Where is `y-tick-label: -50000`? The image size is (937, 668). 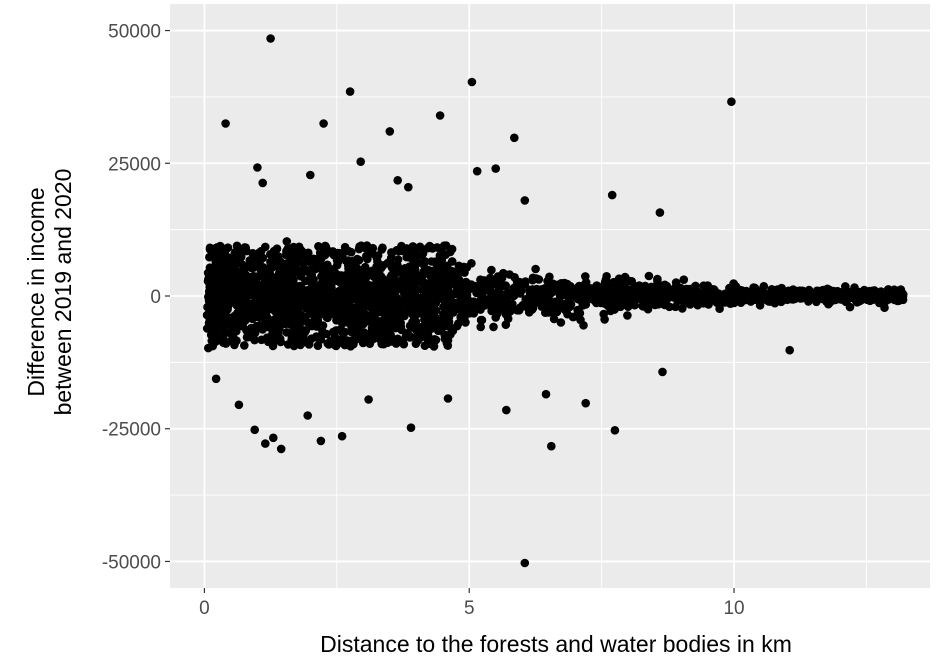 y-tick-label: -50000 is located at coordinates (131, 562).